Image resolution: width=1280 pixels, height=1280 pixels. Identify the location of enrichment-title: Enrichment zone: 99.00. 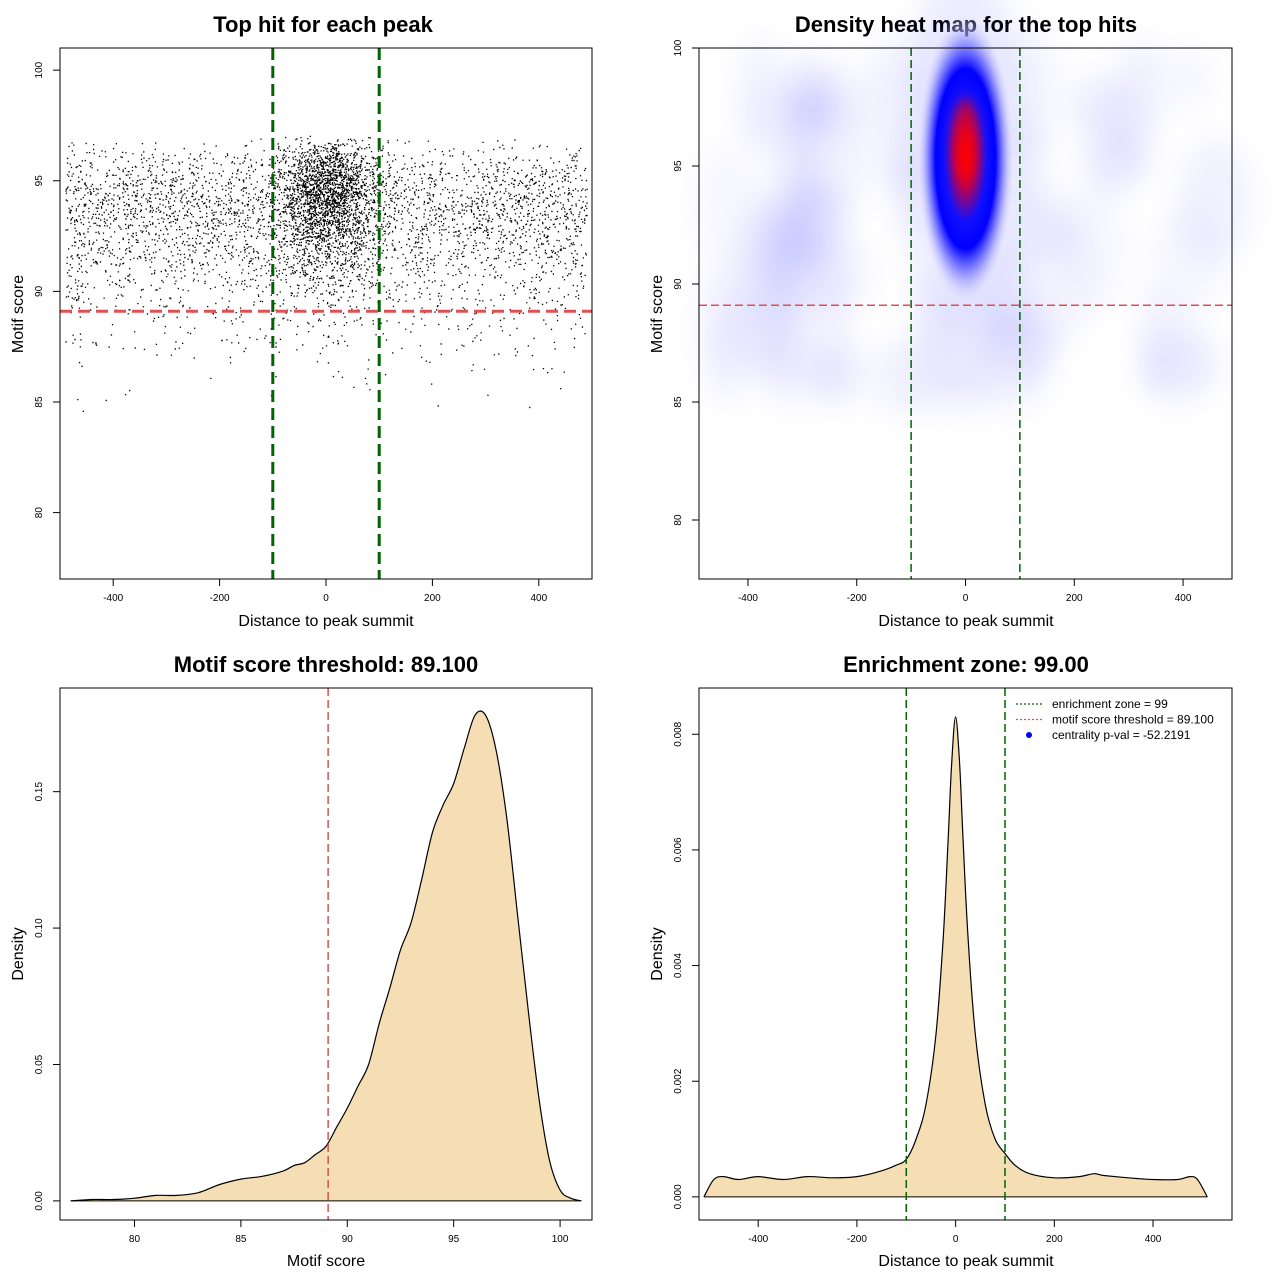
(966, 664).